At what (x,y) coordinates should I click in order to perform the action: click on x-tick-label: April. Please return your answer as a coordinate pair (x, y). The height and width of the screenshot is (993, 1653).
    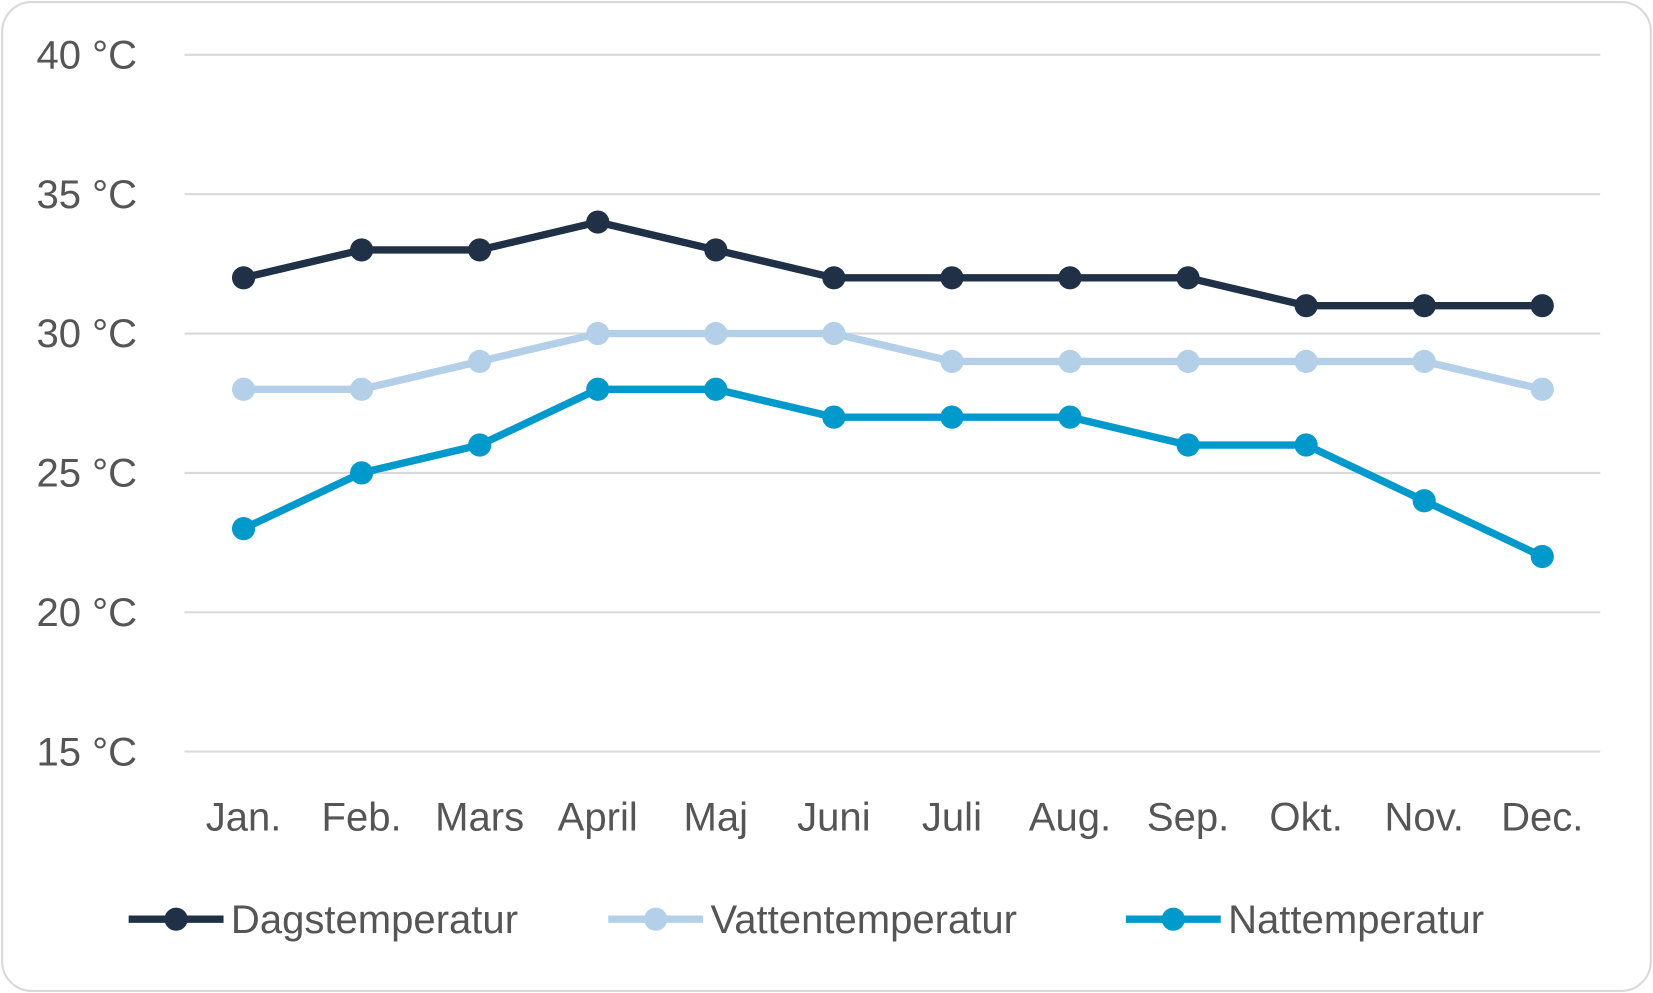
    Looking at the image, I should click on (598, 818).